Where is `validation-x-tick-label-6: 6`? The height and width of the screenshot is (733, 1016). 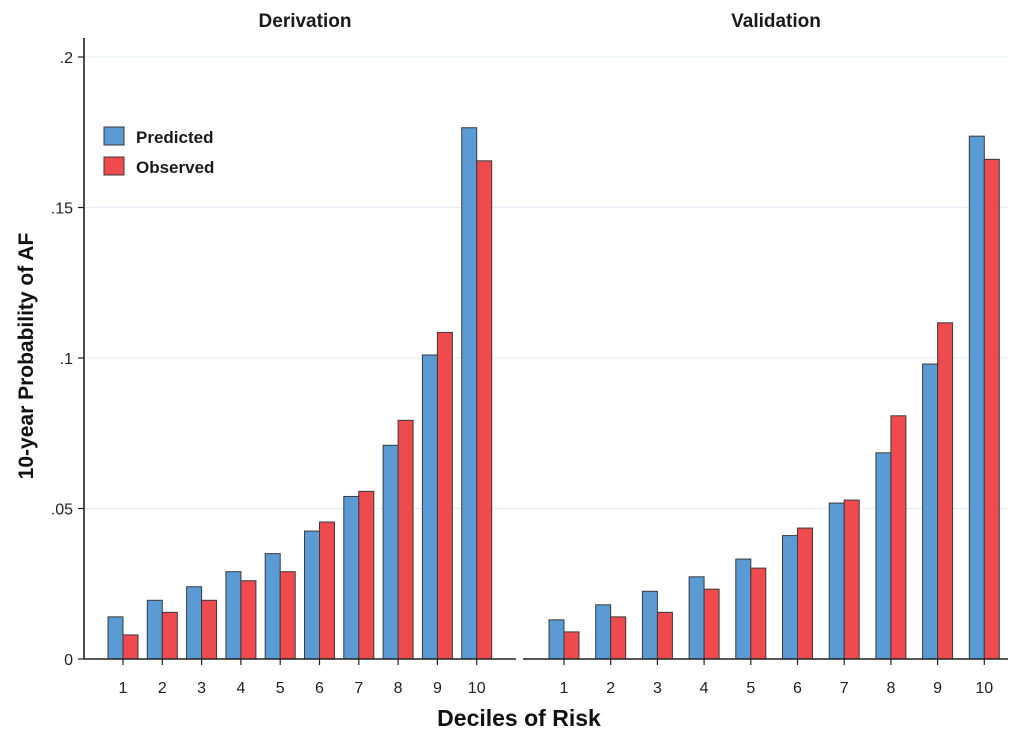
validation-x-tick-label-6: 6 is located at coordinates (797, 688).